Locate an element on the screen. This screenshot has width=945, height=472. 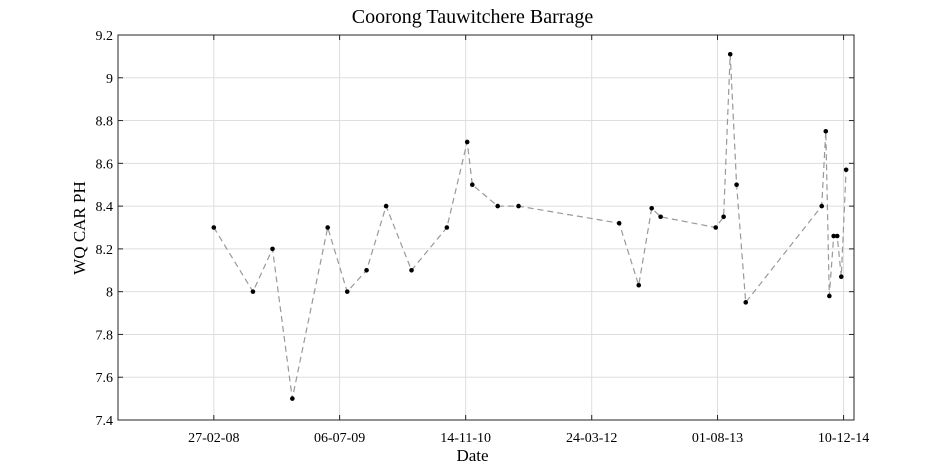
y-tick-label: 9 is located at coordinates (109, 79).